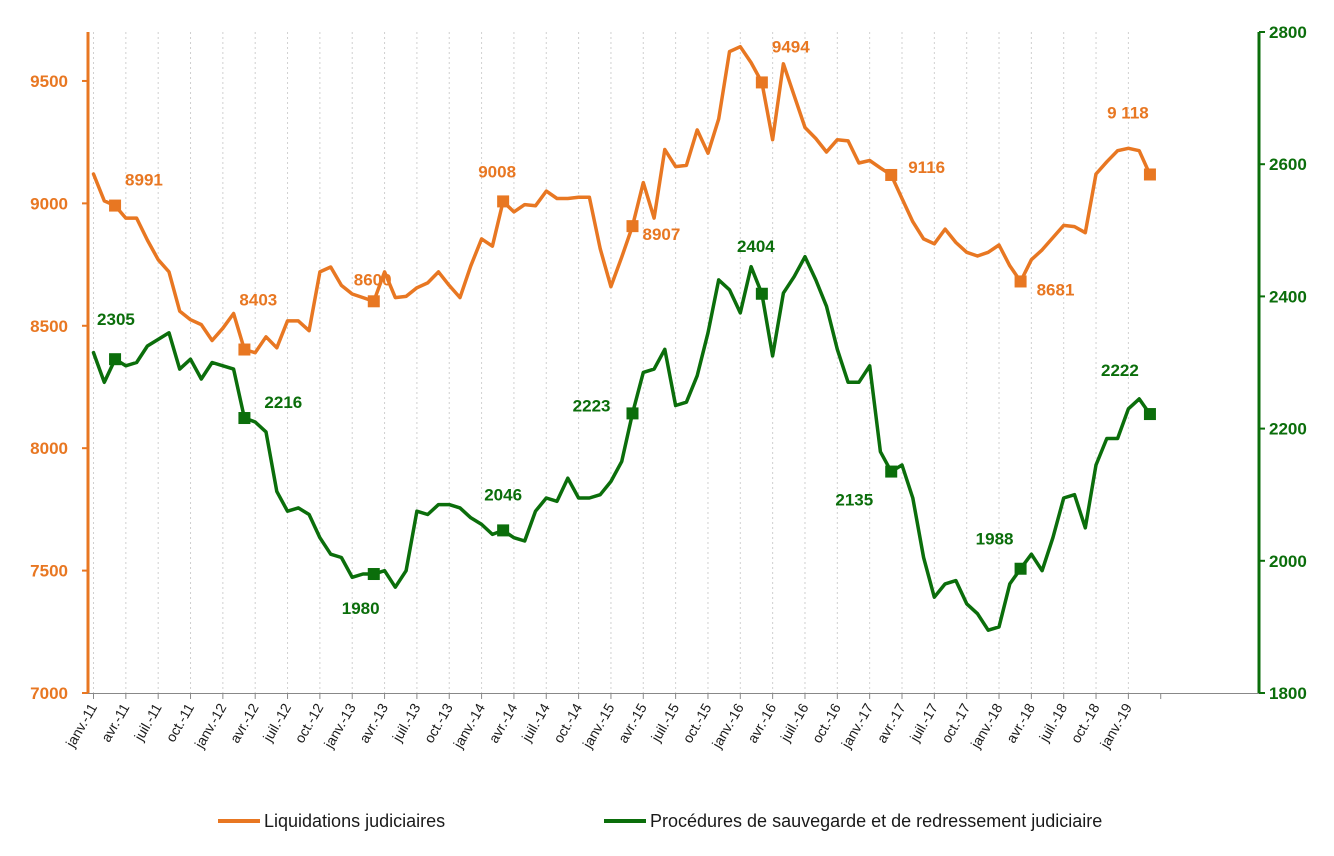 Image resolution: width=1334 pixels, height=856 pixels. Describe the element at coordinates (308, 722) in the screenshot. I see `x-tick-label: oct.-12` at that location.